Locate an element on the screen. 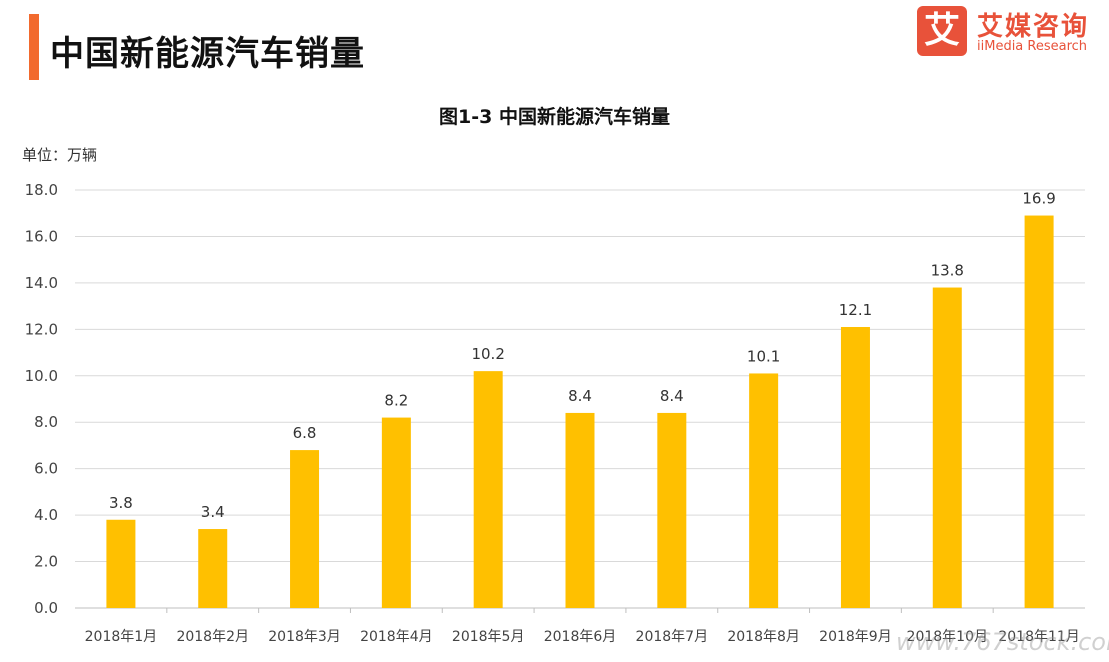 The image size is (1109, 662). x-tick-label: 2018年10月 is located at coordinates (947, 637).